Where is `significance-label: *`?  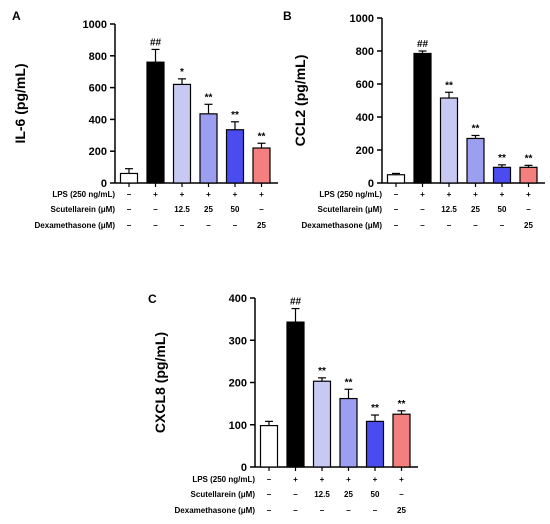 significance-label: * is located at coordinates (182, 72).